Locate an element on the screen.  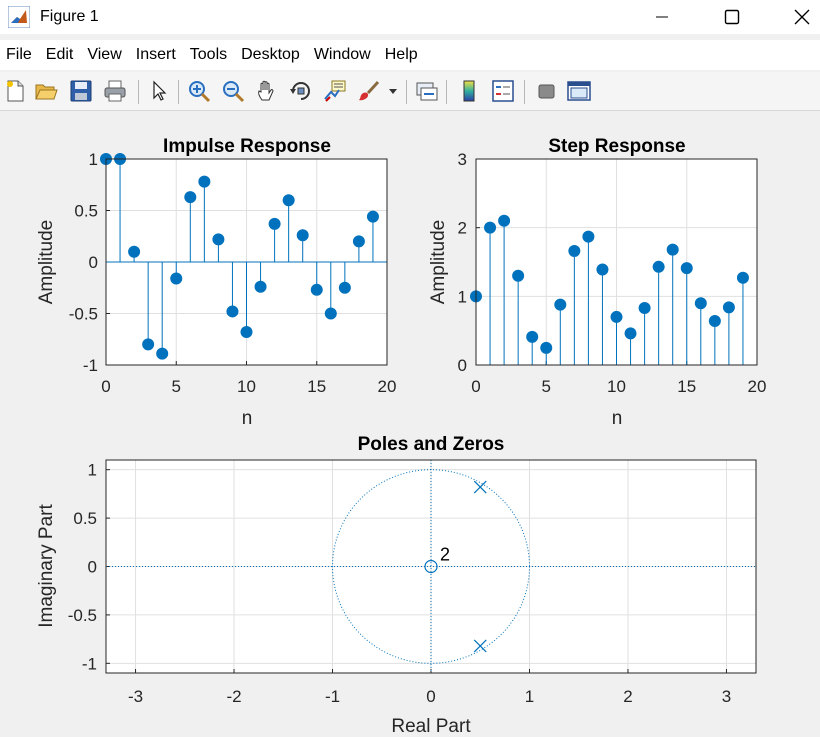
zoom-in-button is located at coordinates (199, 91).